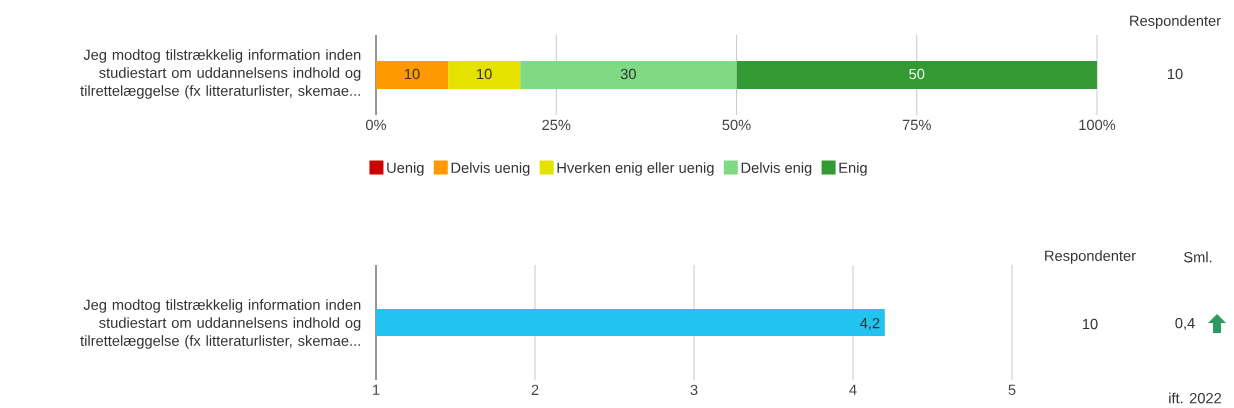 The image size is (1234, 408). I want to click on data-label: 30, so click(628, 74).